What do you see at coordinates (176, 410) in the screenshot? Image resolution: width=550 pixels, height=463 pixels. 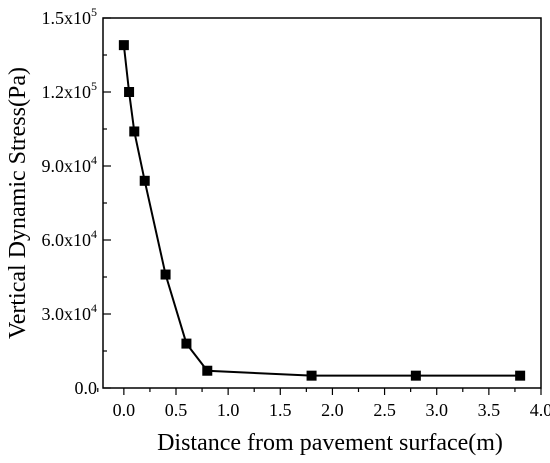 I see `x-tick-label: 0.5` at bounding box center [176, 410].